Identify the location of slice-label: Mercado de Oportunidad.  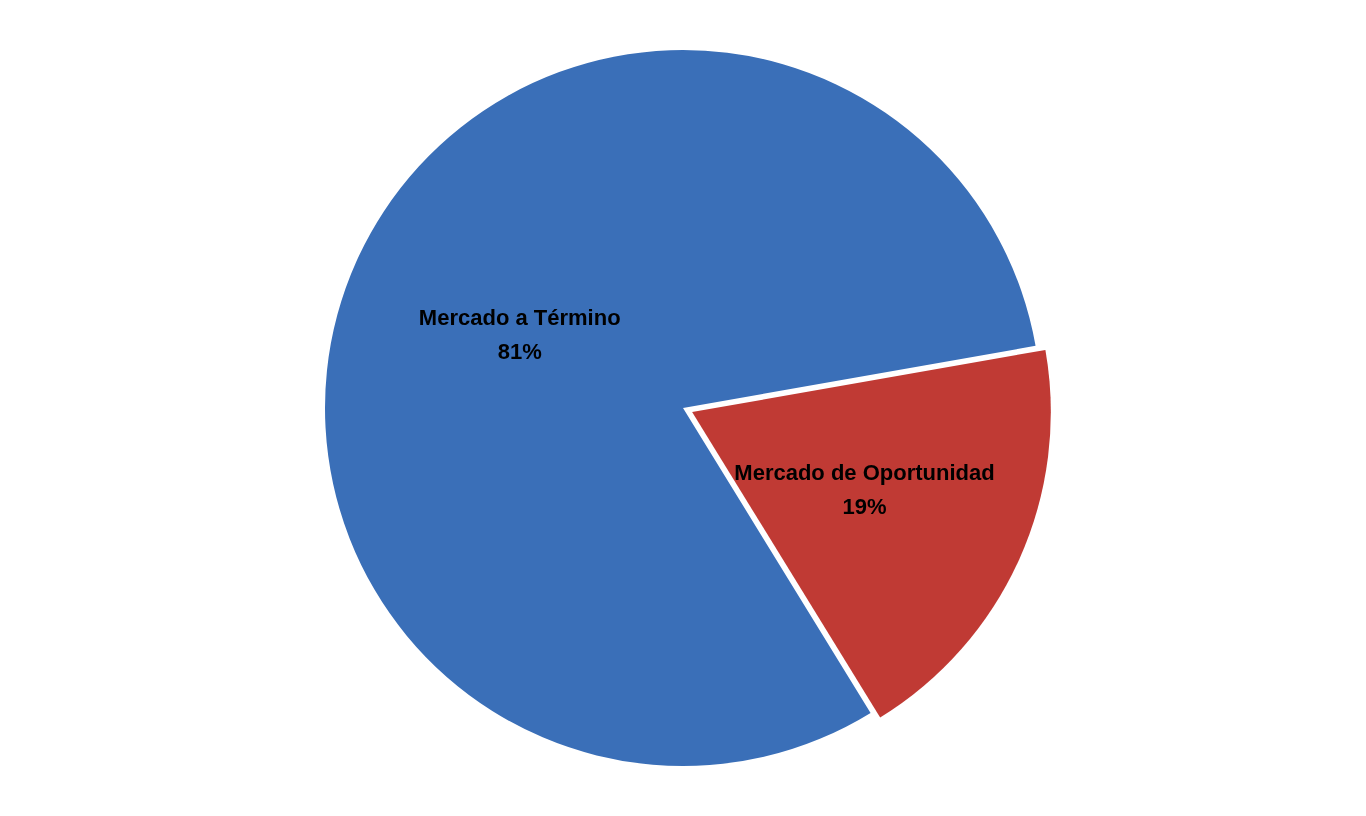
(864, 472).